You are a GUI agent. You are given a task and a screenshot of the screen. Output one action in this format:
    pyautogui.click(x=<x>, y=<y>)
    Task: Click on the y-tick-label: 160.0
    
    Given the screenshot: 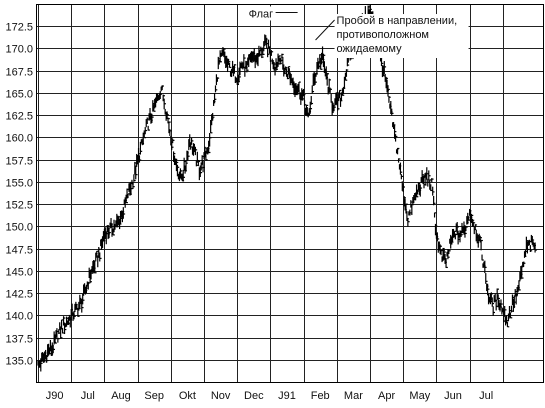 What is the action you would take?
    pyautogui.click(x=19, y=139)
    